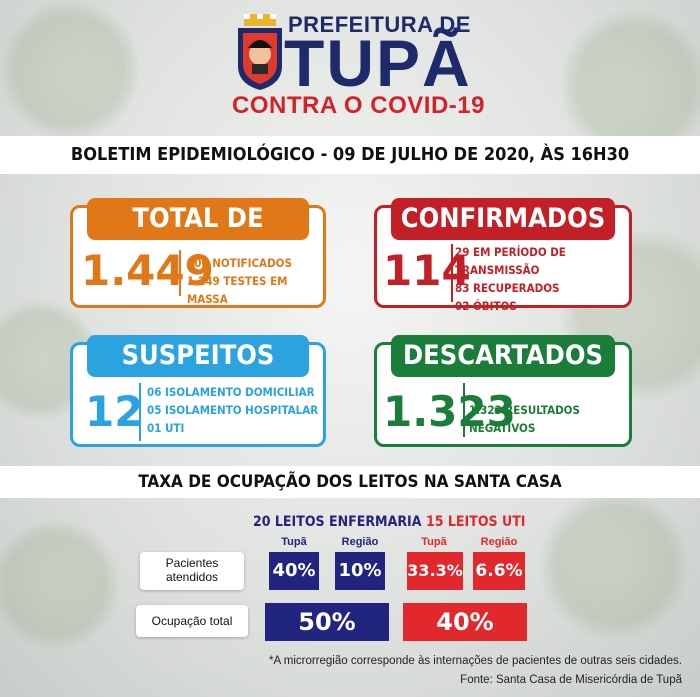 The width and height of the screenshot is (700, 697). Describe the element at coordinates (327, 622) in the screenshot. I see `enfermaria-total-occupancy: 50%` at that location.